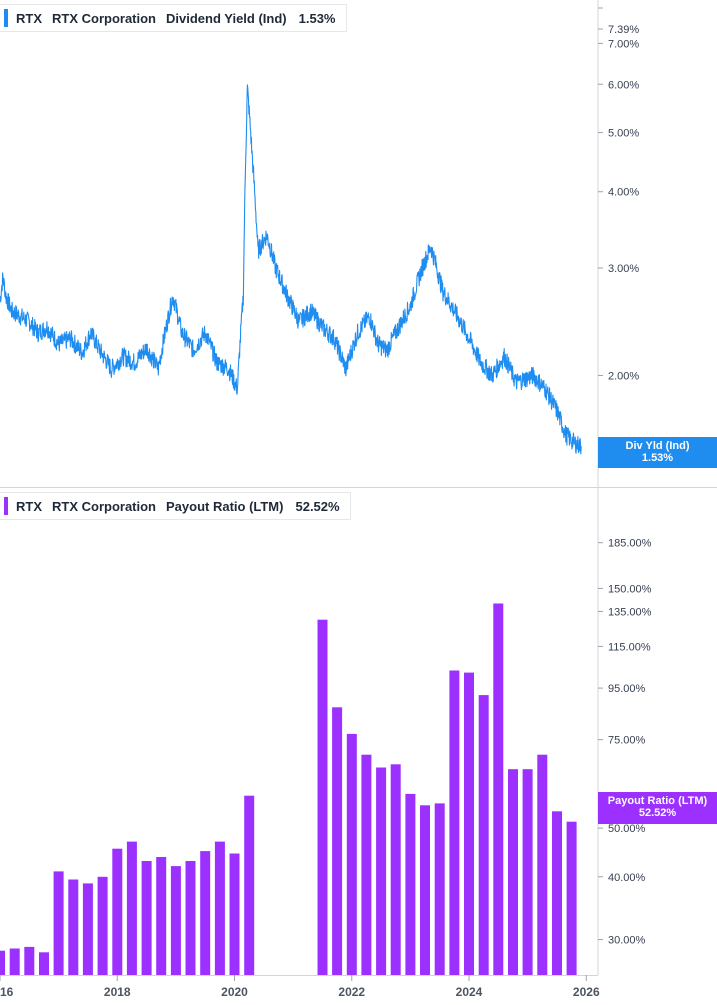  I want to click on yield-y-tick-label: 5.00%, so click(623, 134).